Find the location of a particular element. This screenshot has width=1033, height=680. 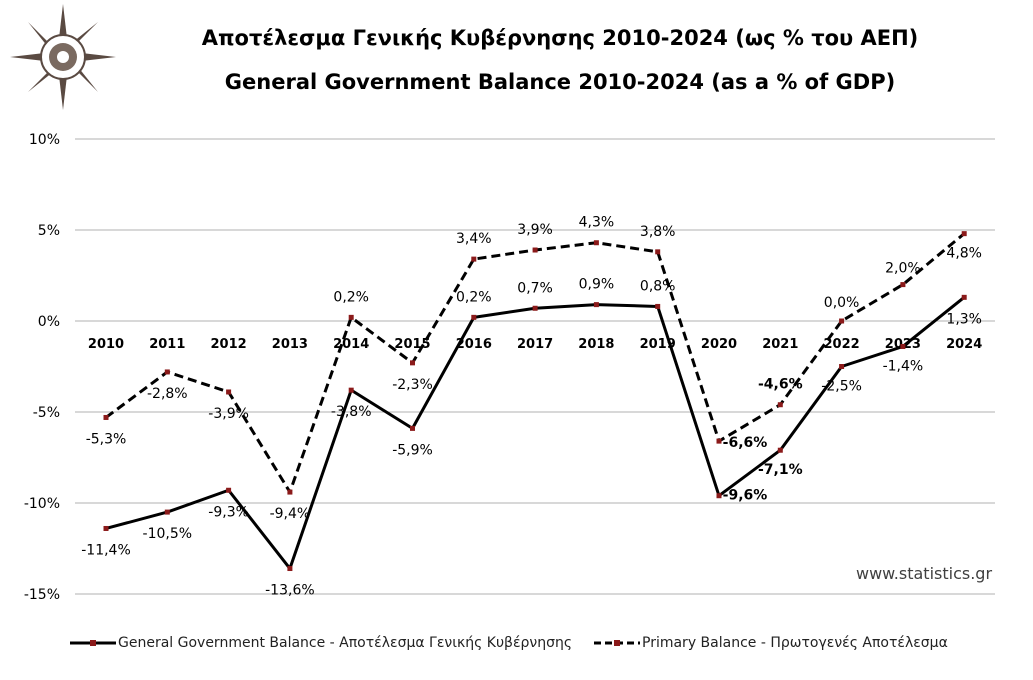

data-label: 3,9% is located at coordinates (535, 230).